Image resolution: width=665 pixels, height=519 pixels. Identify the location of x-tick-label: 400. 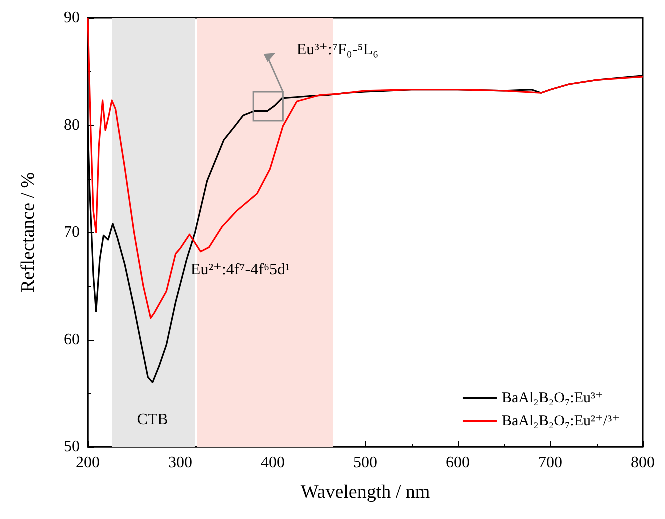
(273, 463).